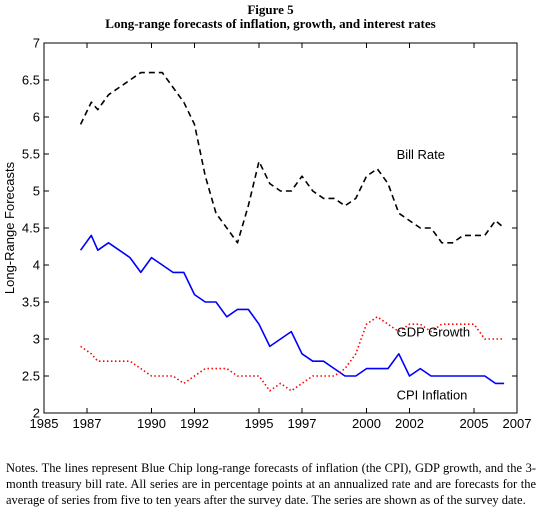 This screenshot has width=541, height=526. What do you see at coordinates (36, 43) in the screenshot?
I see `y-tick-label: 7` at bounding box center [36, 43].